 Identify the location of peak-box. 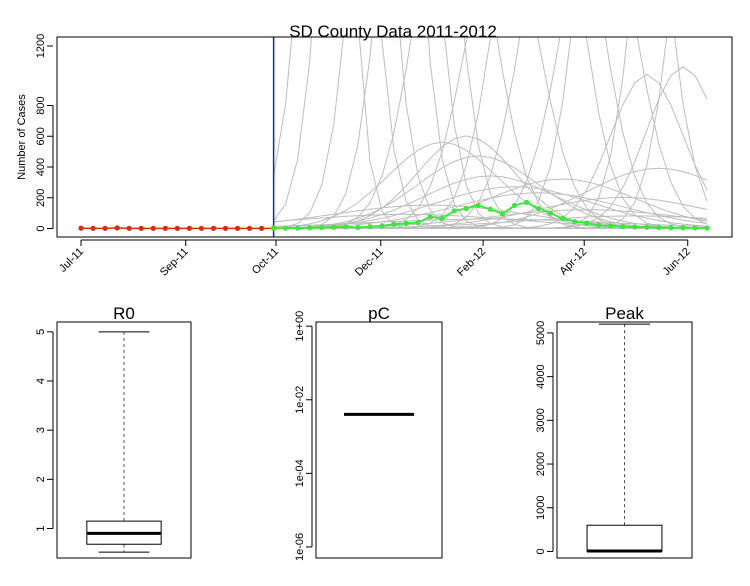
(624, 538).